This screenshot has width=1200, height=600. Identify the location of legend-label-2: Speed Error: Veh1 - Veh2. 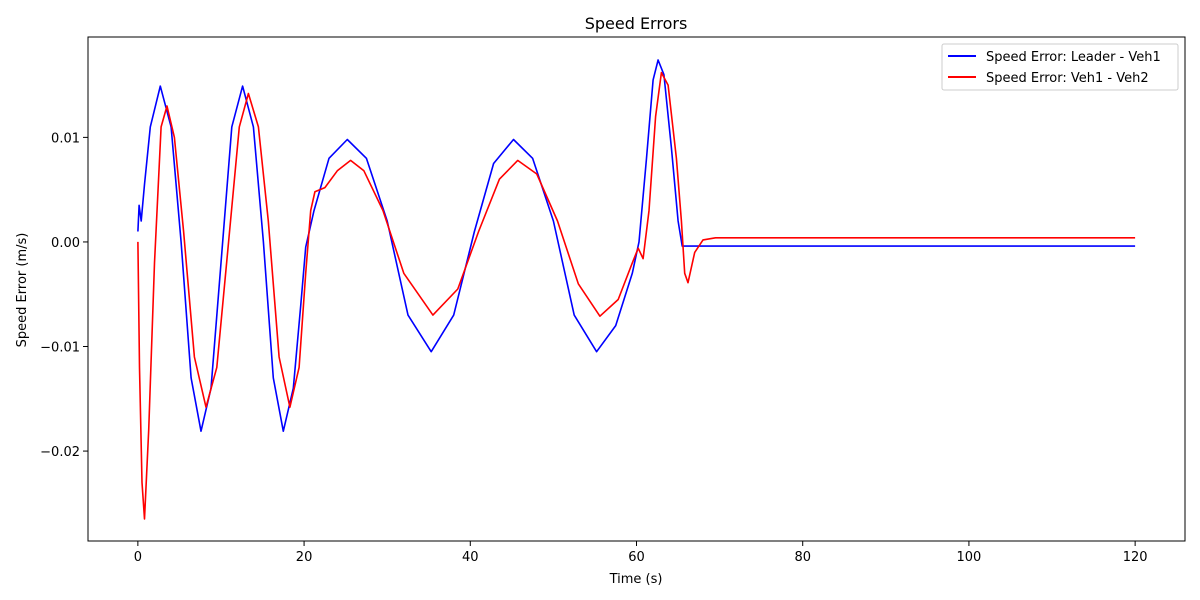
(1067, 78).